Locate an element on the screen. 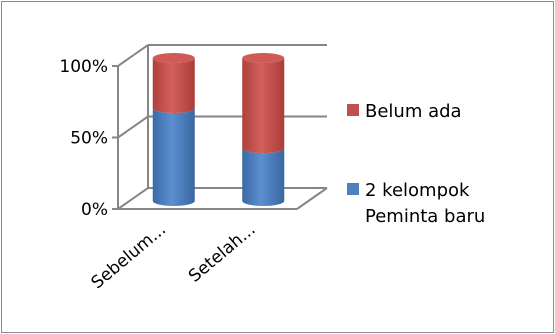  legend-label-1: Peminta baru is located at coordinates (425, 216).